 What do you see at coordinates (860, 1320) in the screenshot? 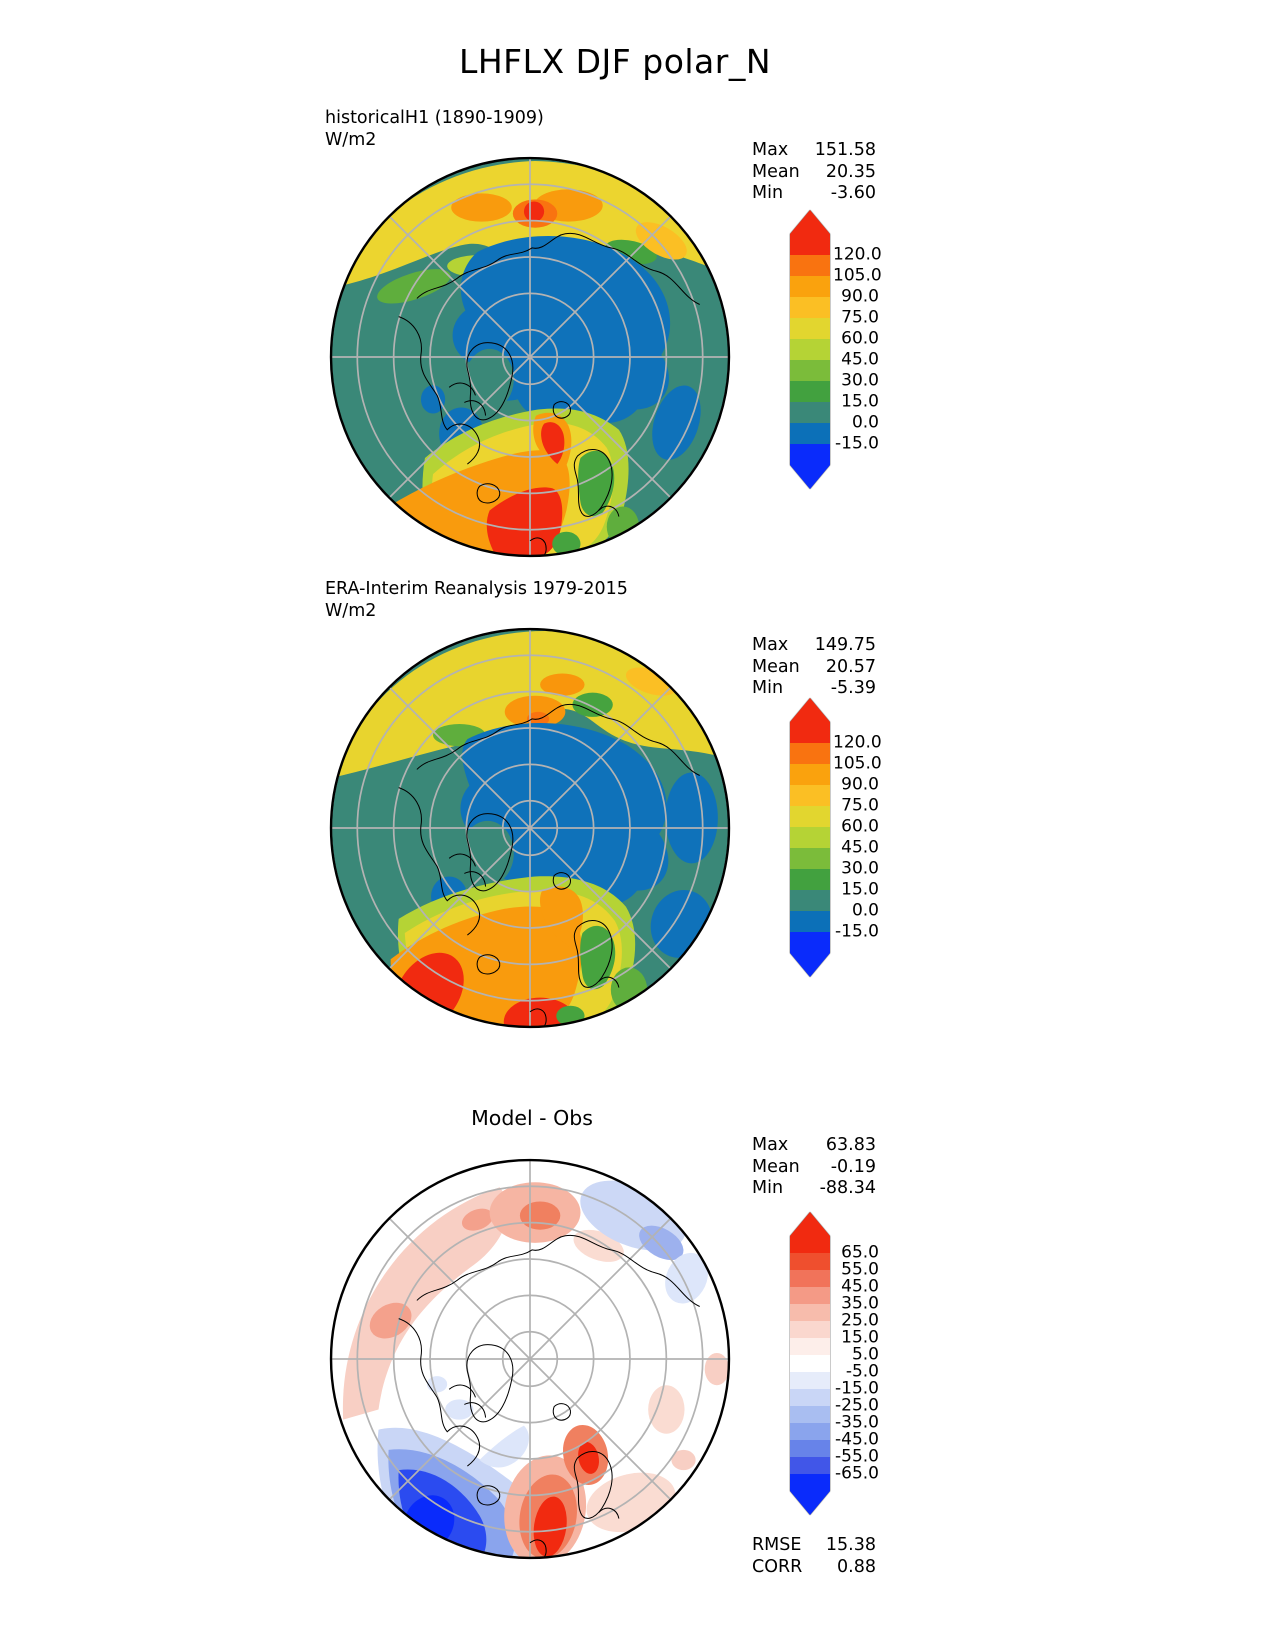
I see `colorbar-tick-label: 25.0` at bounding box center [860, 1320].